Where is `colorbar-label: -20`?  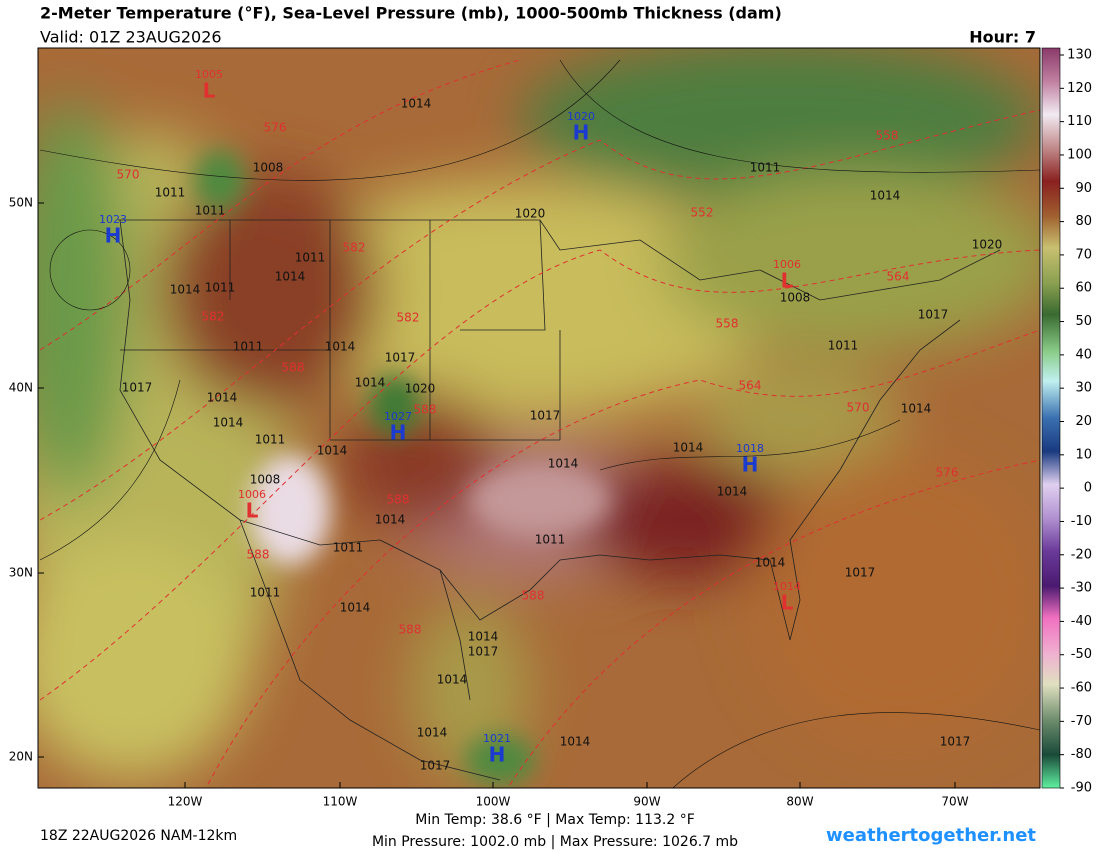 colorbar-label: -20 is located at coordinates (1081, 554).